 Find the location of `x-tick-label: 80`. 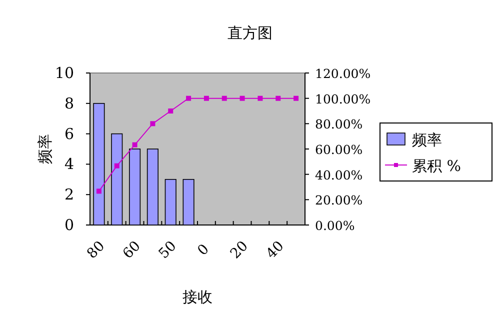

x-tick-label: 80 is located at coordinates (96, 250).